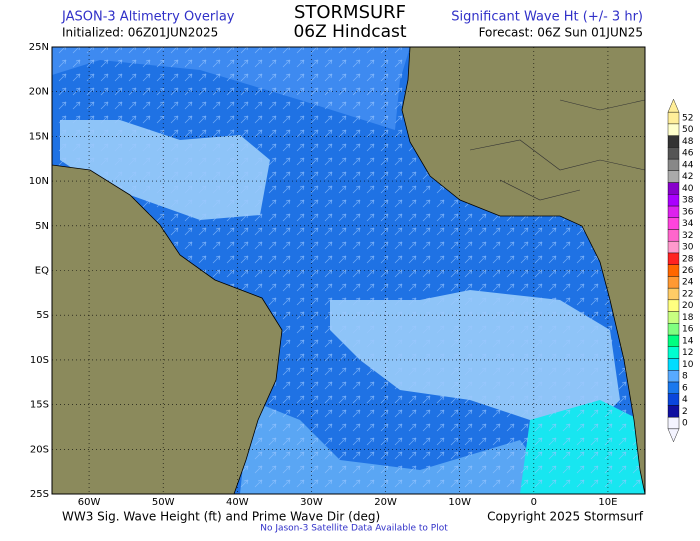 The image size is (700, 541). Describe the element at coordinates (349, 32) in the screenshot. I see `subtitle: 06Z Hindcast` at that location.